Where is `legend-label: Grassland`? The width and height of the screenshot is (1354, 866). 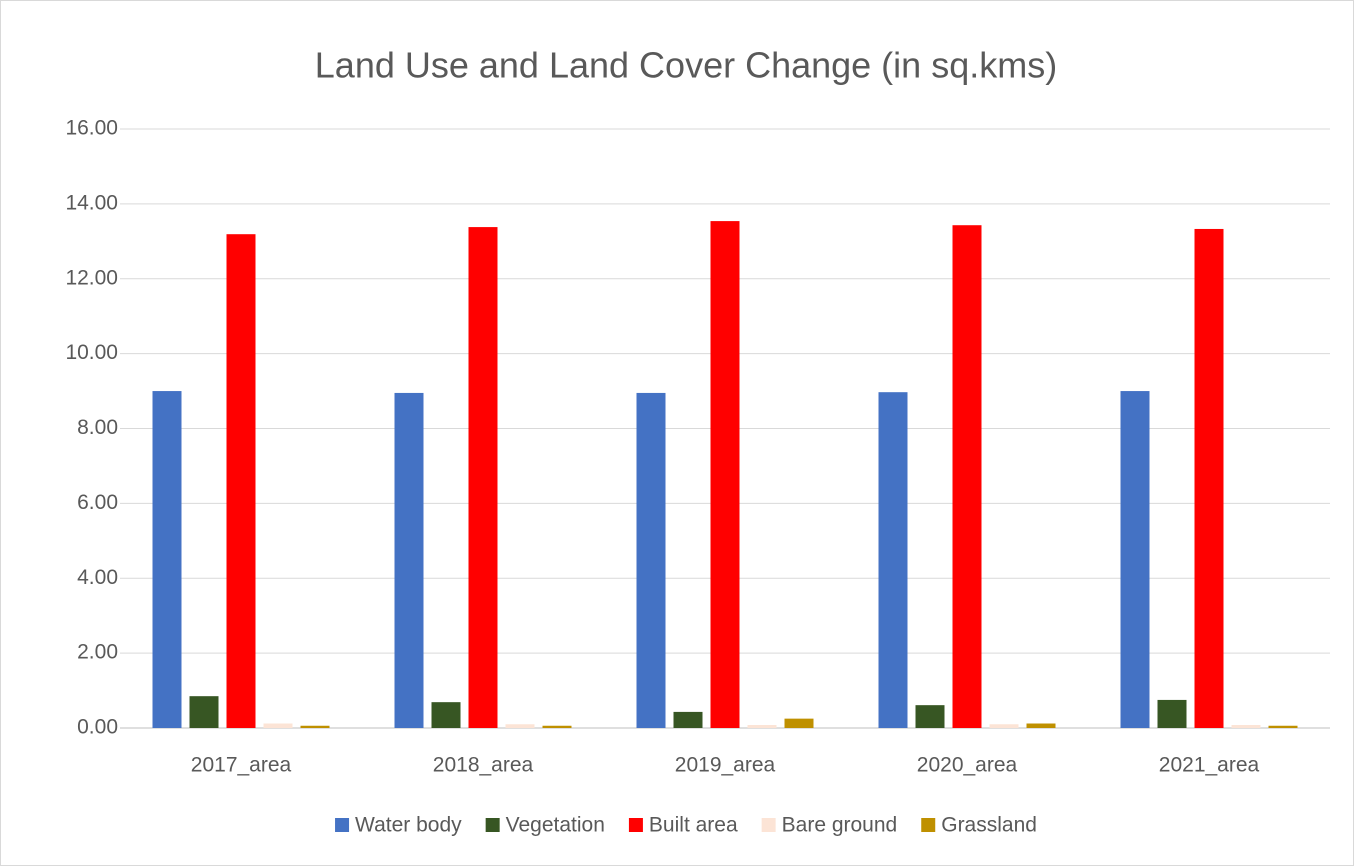 legend-label: Grassland is located at coordinates (989, 825).